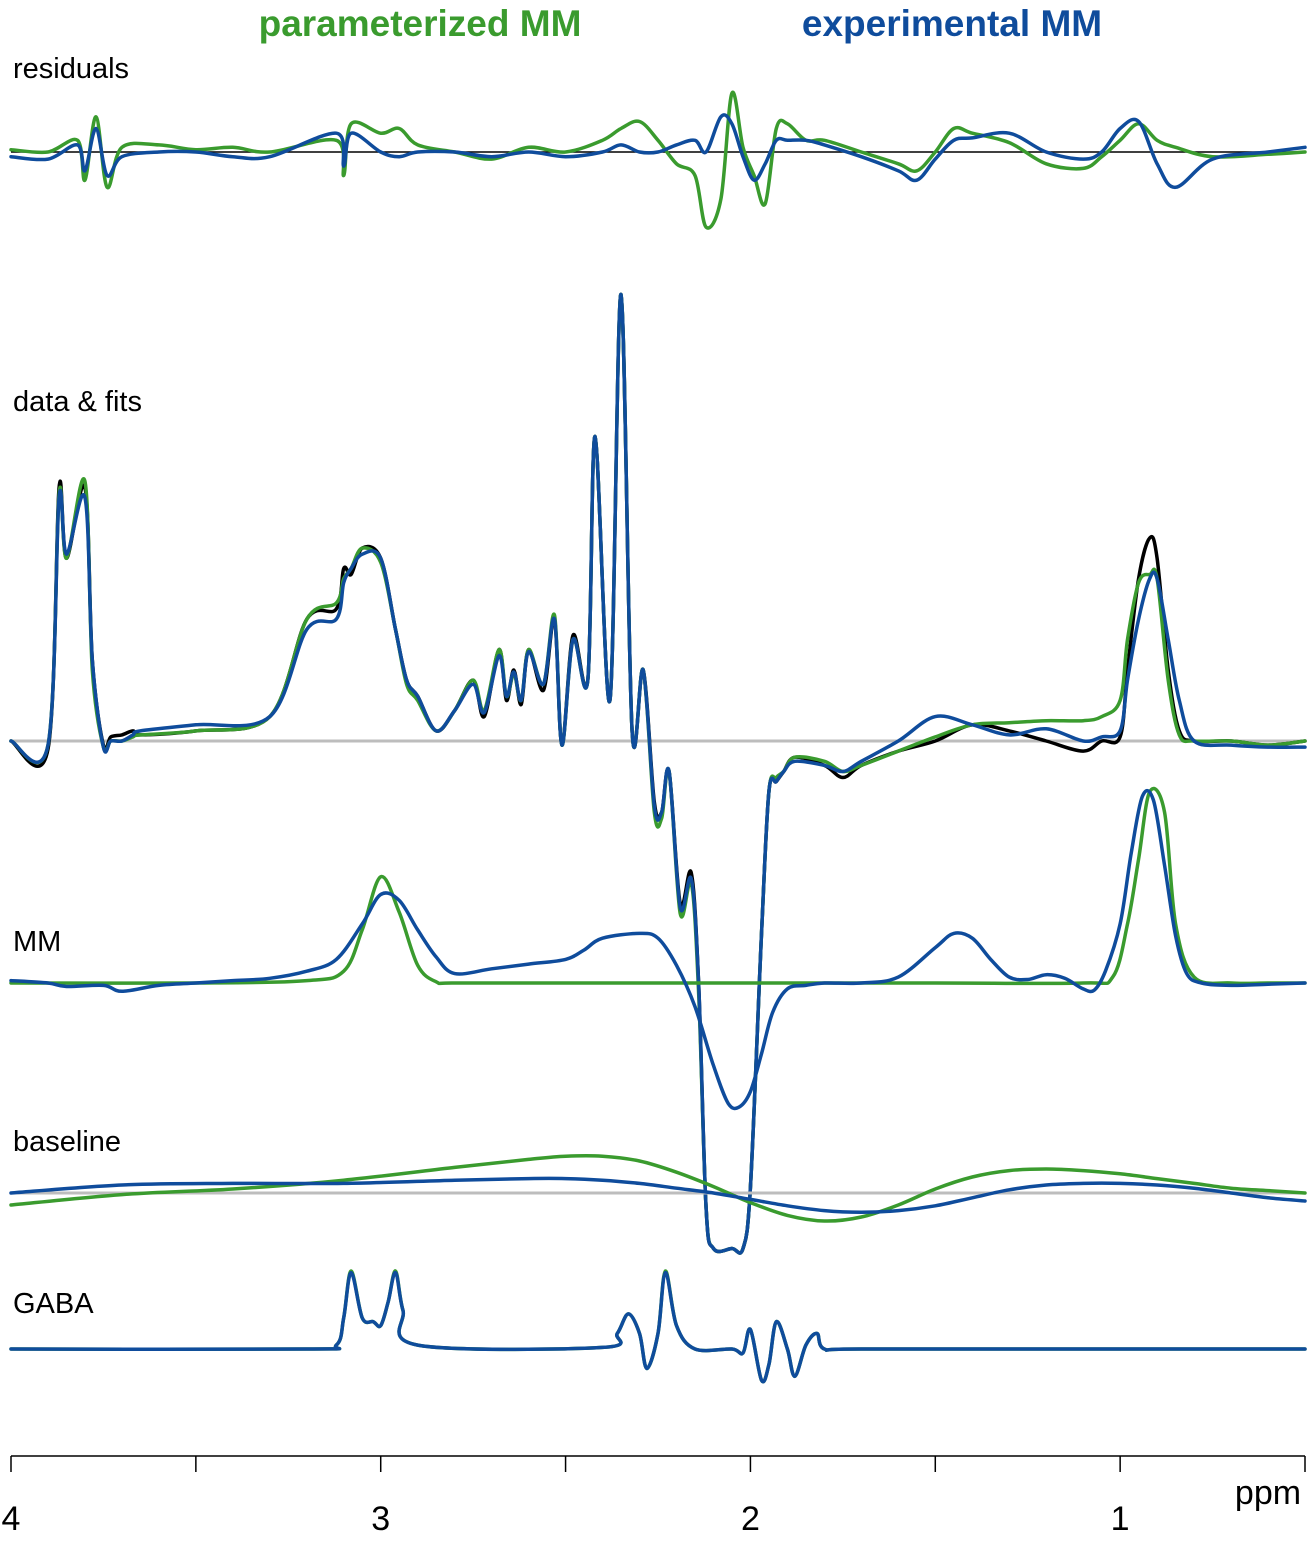  Describe the element at coordinates (952, 23) in the screenshot. I see `legend-entry-experimental-mm: experimental MM` at that location.